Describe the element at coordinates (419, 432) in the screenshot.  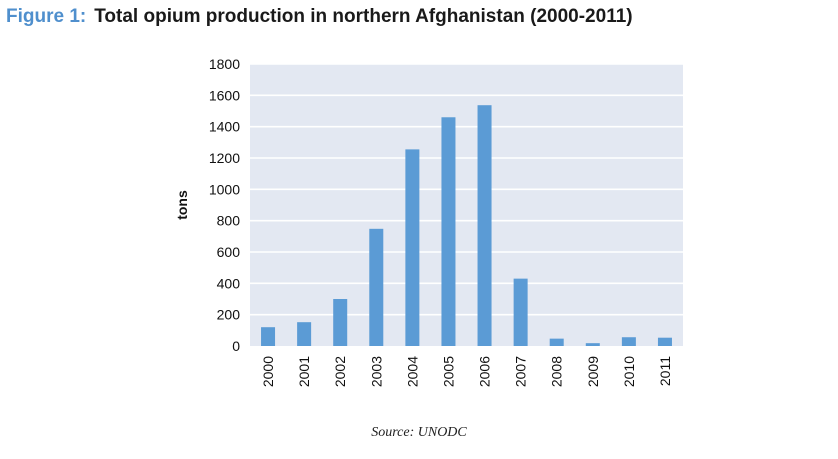
I see `source-note: Source: UNODC` at that location.